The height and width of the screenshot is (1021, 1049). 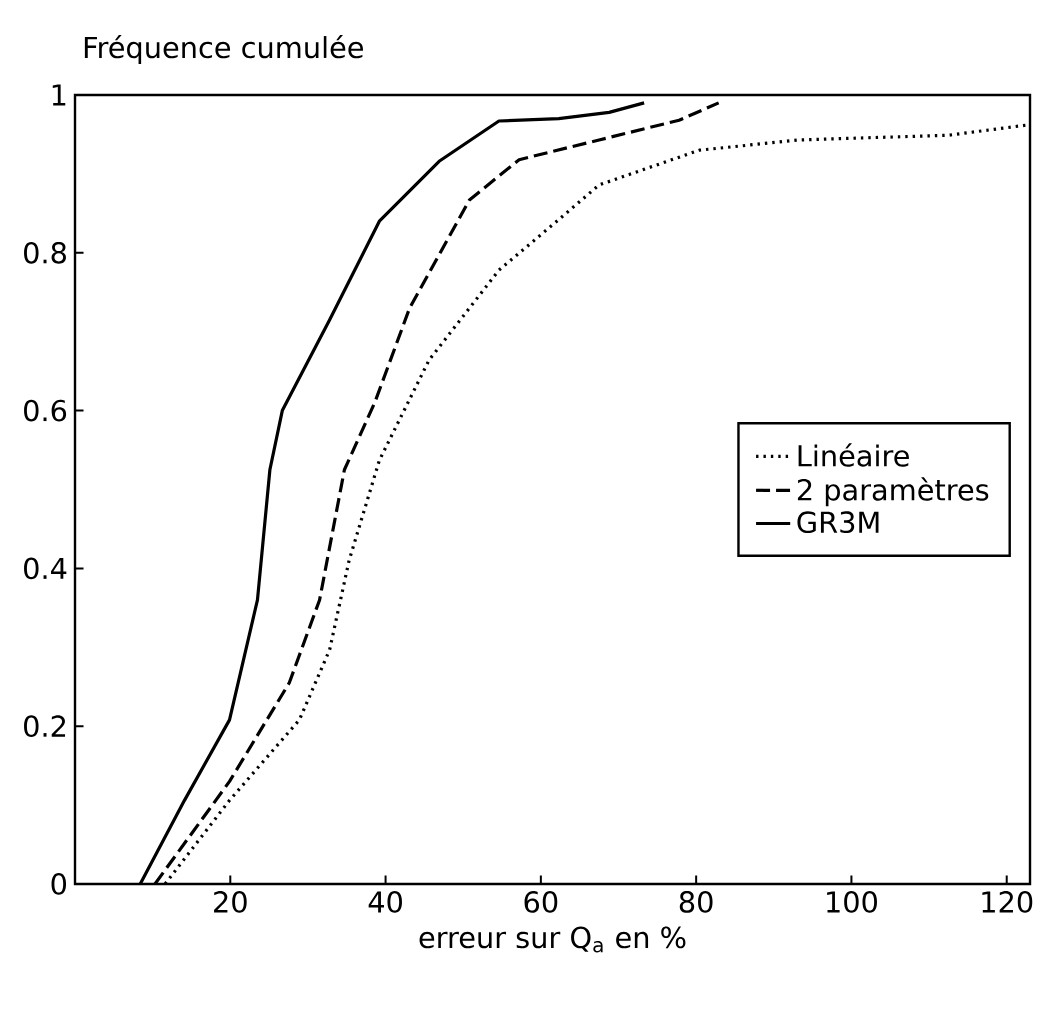 I want to click on y-tick-label: 1, so click(x=59, y=95).